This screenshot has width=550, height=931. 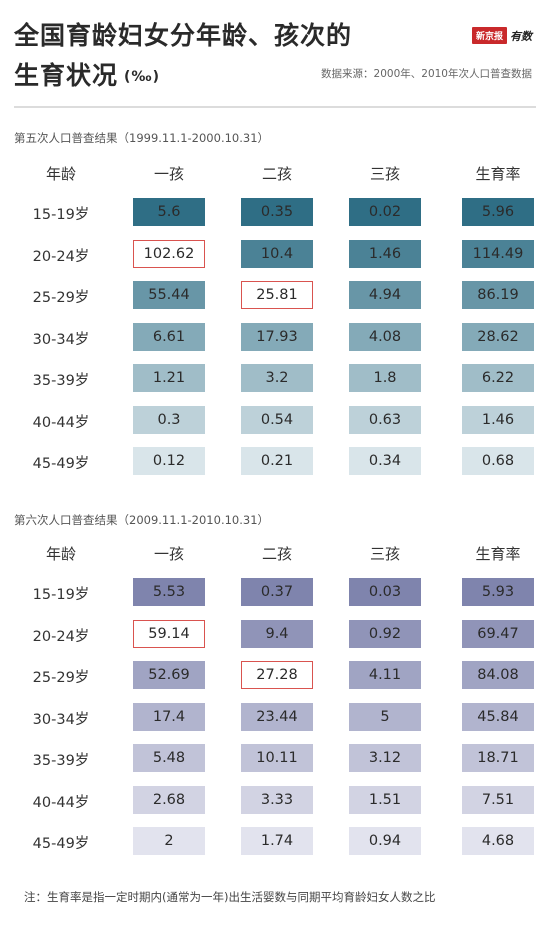 What do you see at coordinates (498, 675) in the screenshot?
I see `table-cell: 84.08` at bounding box center [498, 675].